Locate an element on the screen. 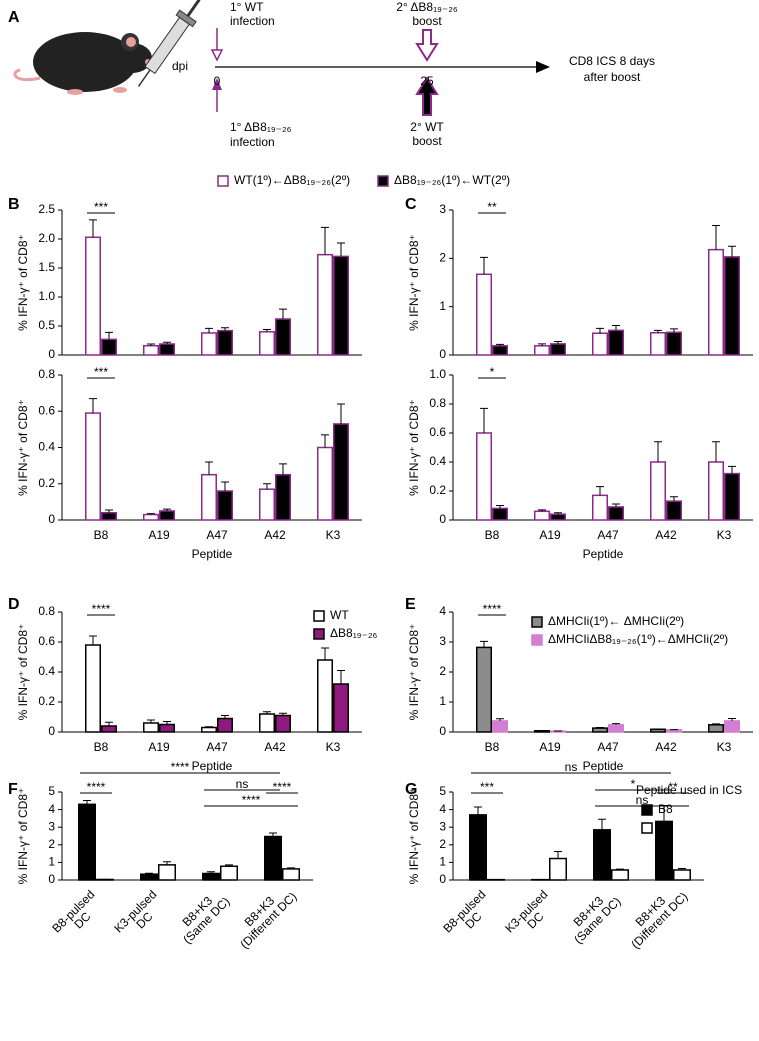  x-tick-label: K3-pulsed is located at coordinates (135, 911).